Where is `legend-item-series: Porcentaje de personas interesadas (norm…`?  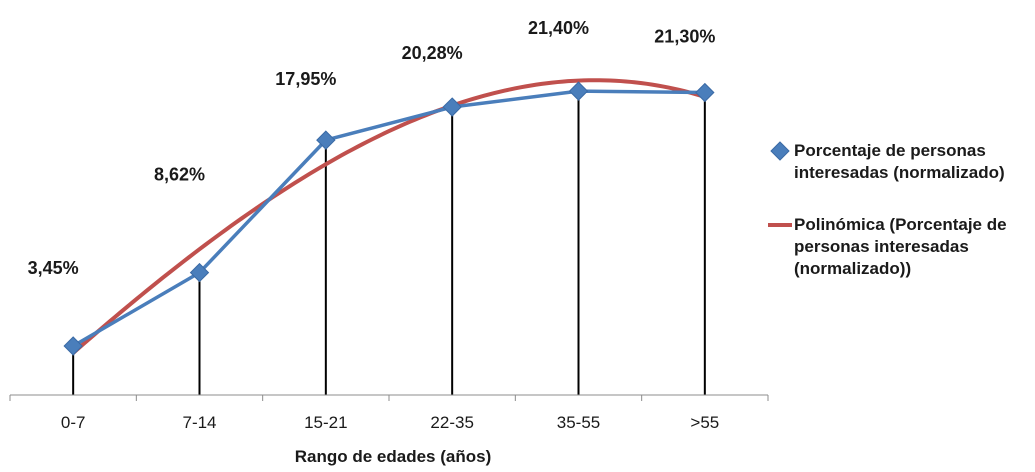
legend-item-series: Porcentaje de personas interesadas (norm… is located at coordinates (900, 162).